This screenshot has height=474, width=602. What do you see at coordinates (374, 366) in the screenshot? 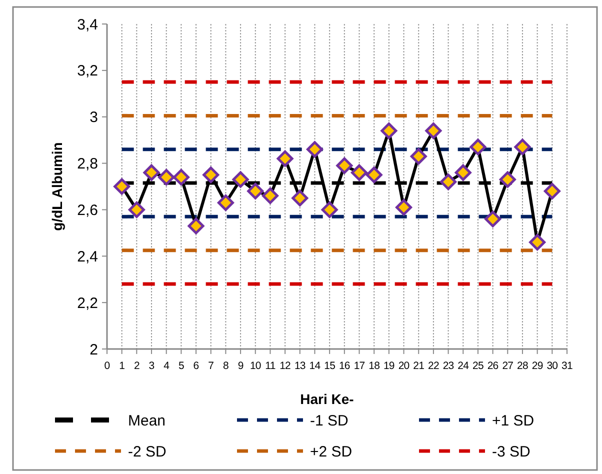
I see `x-tick-label: 18` at bounding box center [374, 366].